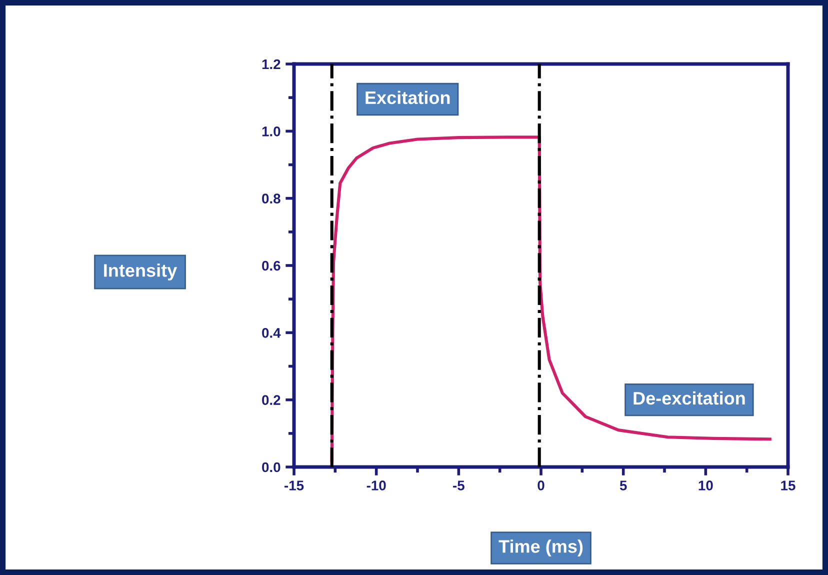  Describe the element at coordinates (271, 467) in the screenshot. I see `y-tick-label: 0.0` at that location.